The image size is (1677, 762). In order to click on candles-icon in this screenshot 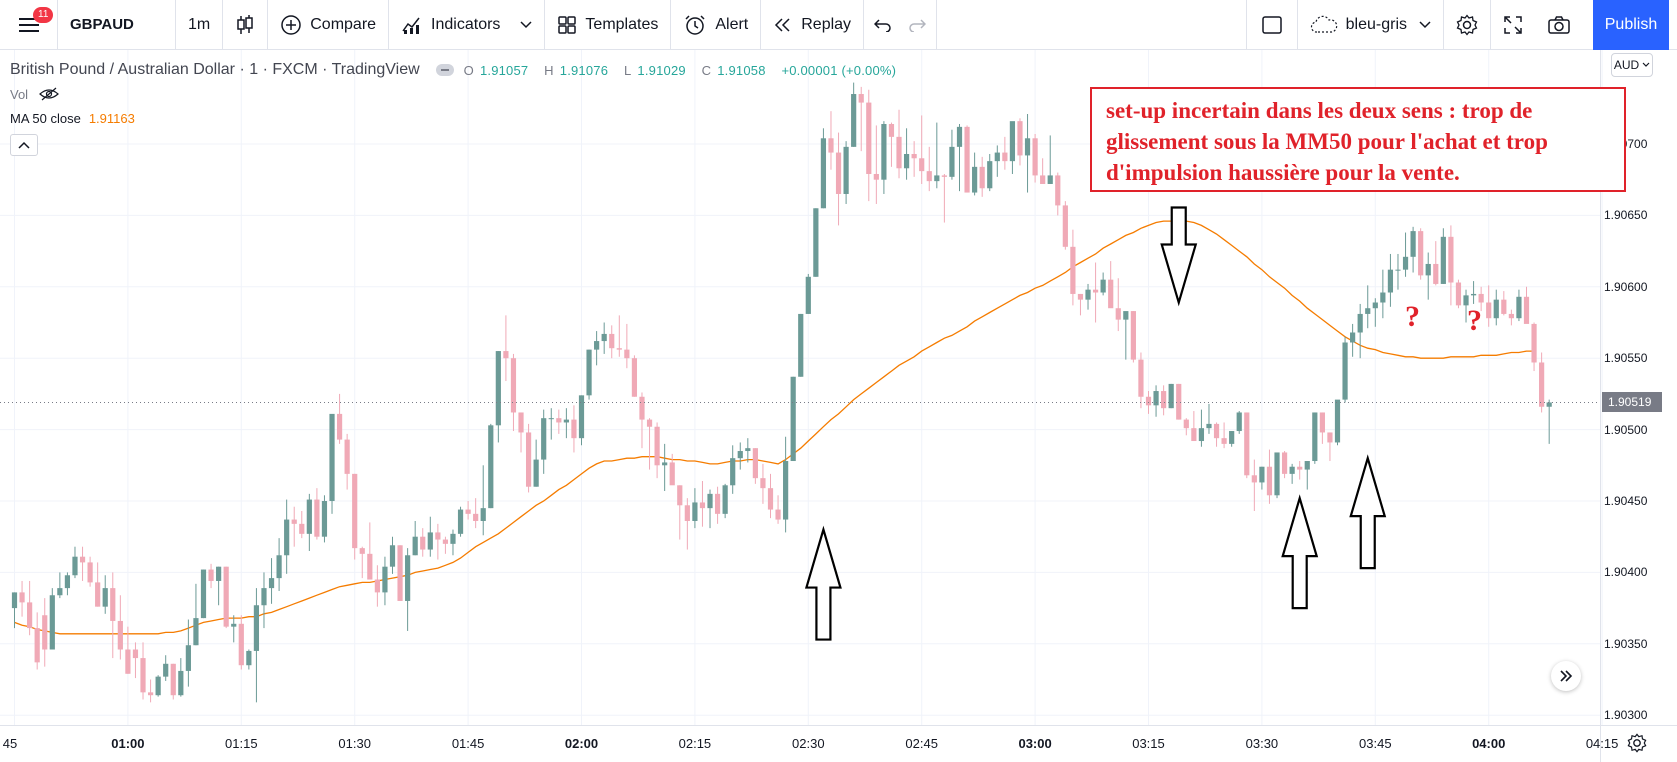, I will do `click(245, 24)`.